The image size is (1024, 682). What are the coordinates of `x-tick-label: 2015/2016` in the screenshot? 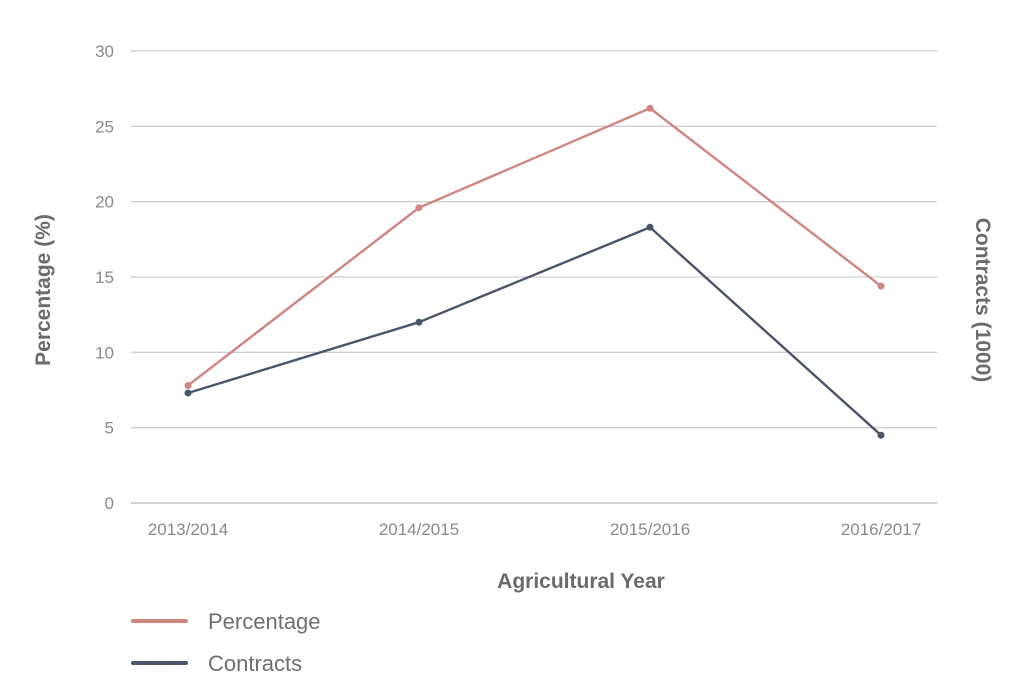 It's located at (650, 529).